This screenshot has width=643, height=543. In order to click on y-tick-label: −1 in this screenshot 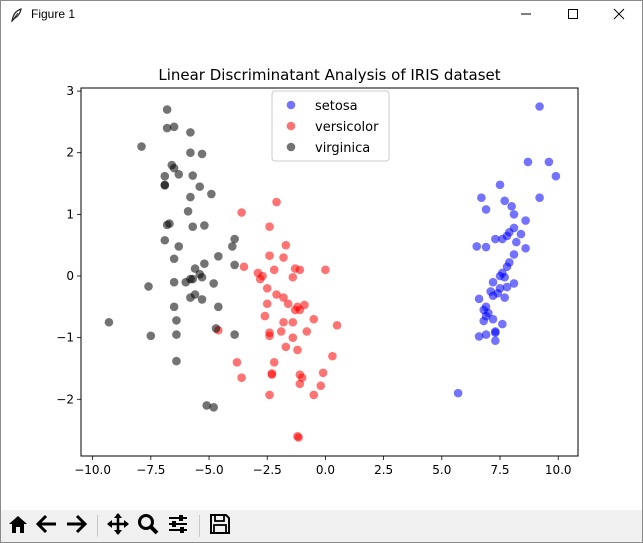, I will do `click(65, 338)`.